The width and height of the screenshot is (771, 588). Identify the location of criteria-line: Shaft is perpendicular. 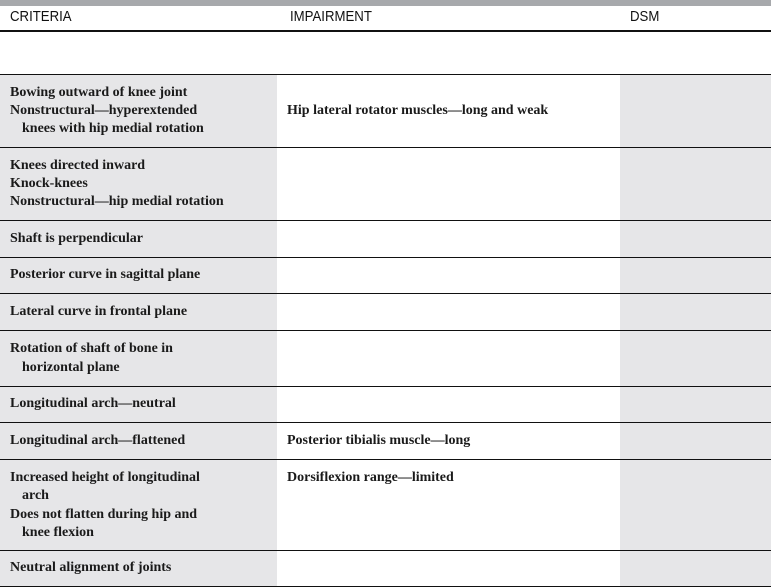
(77, 238).